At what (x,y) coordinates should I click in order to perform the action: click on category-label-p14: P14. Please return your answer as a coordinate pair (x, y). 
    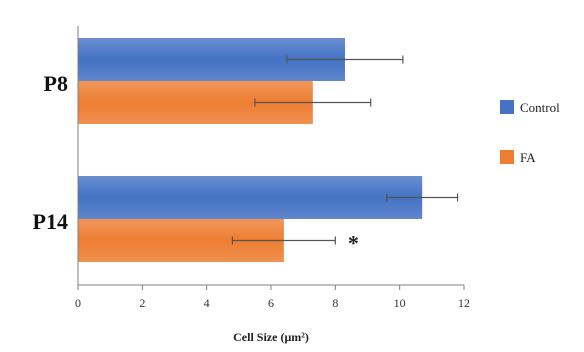
    Looking at the image, I should click on (50, 221).